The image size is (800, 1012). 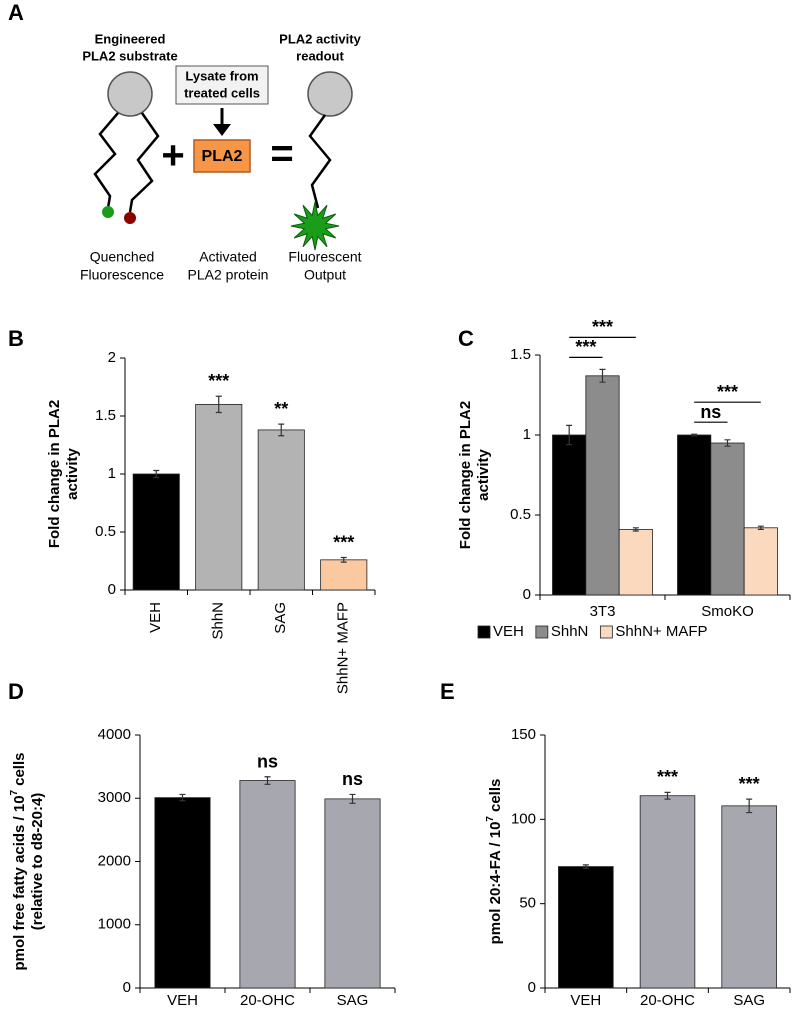 What do you see at coordinates (320, 55) in the screenshot?
I see `readout-title: readout` at bounding box center [320, 55].